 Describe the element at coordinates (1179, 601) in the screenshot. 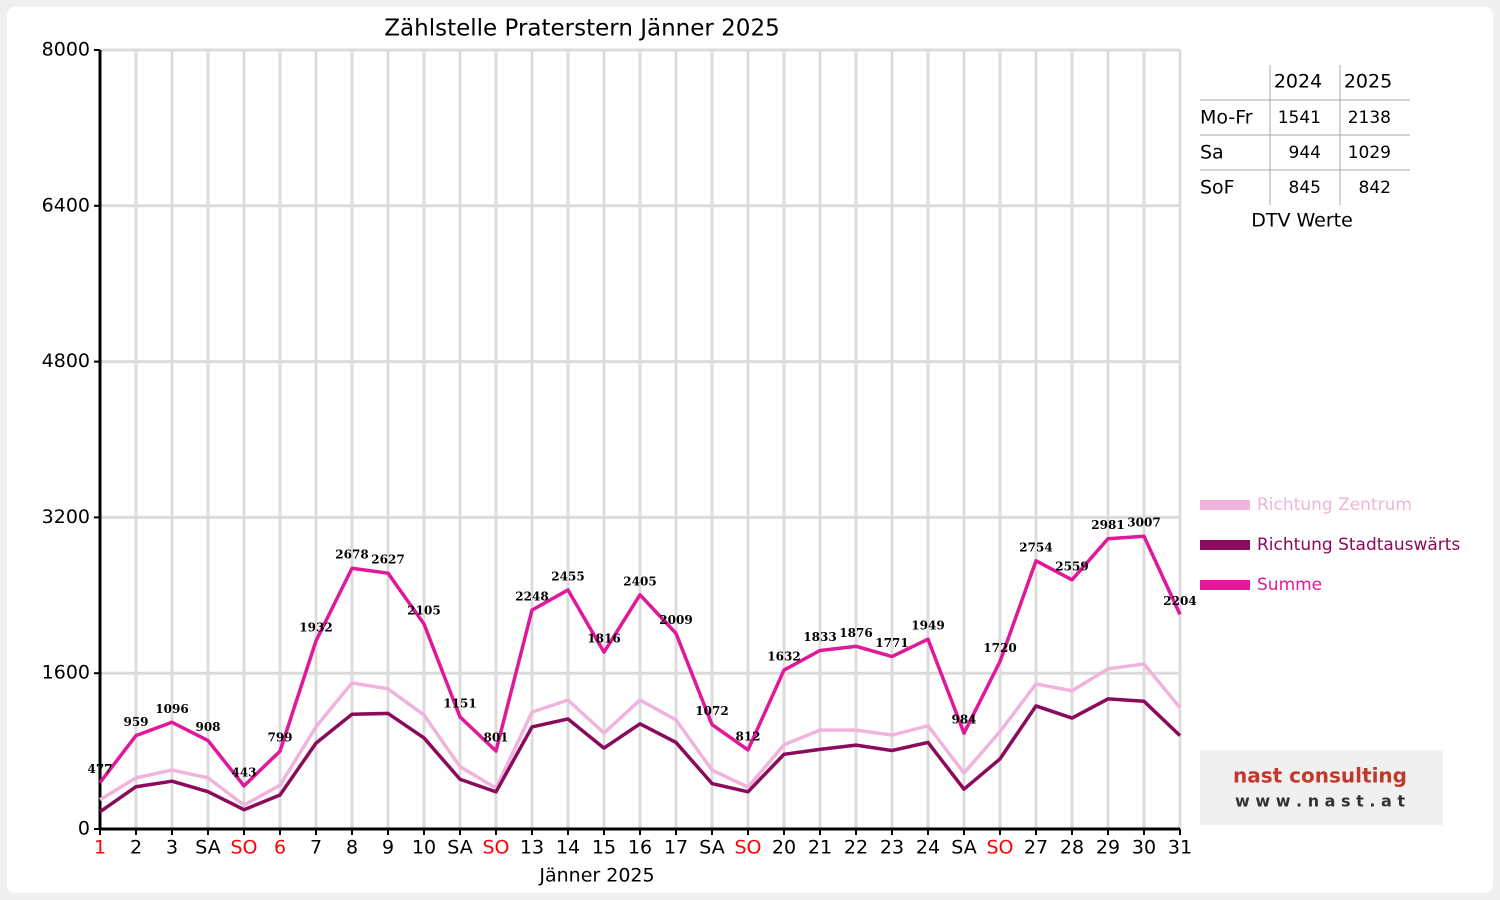

I see `data-label: 2204` at that location.